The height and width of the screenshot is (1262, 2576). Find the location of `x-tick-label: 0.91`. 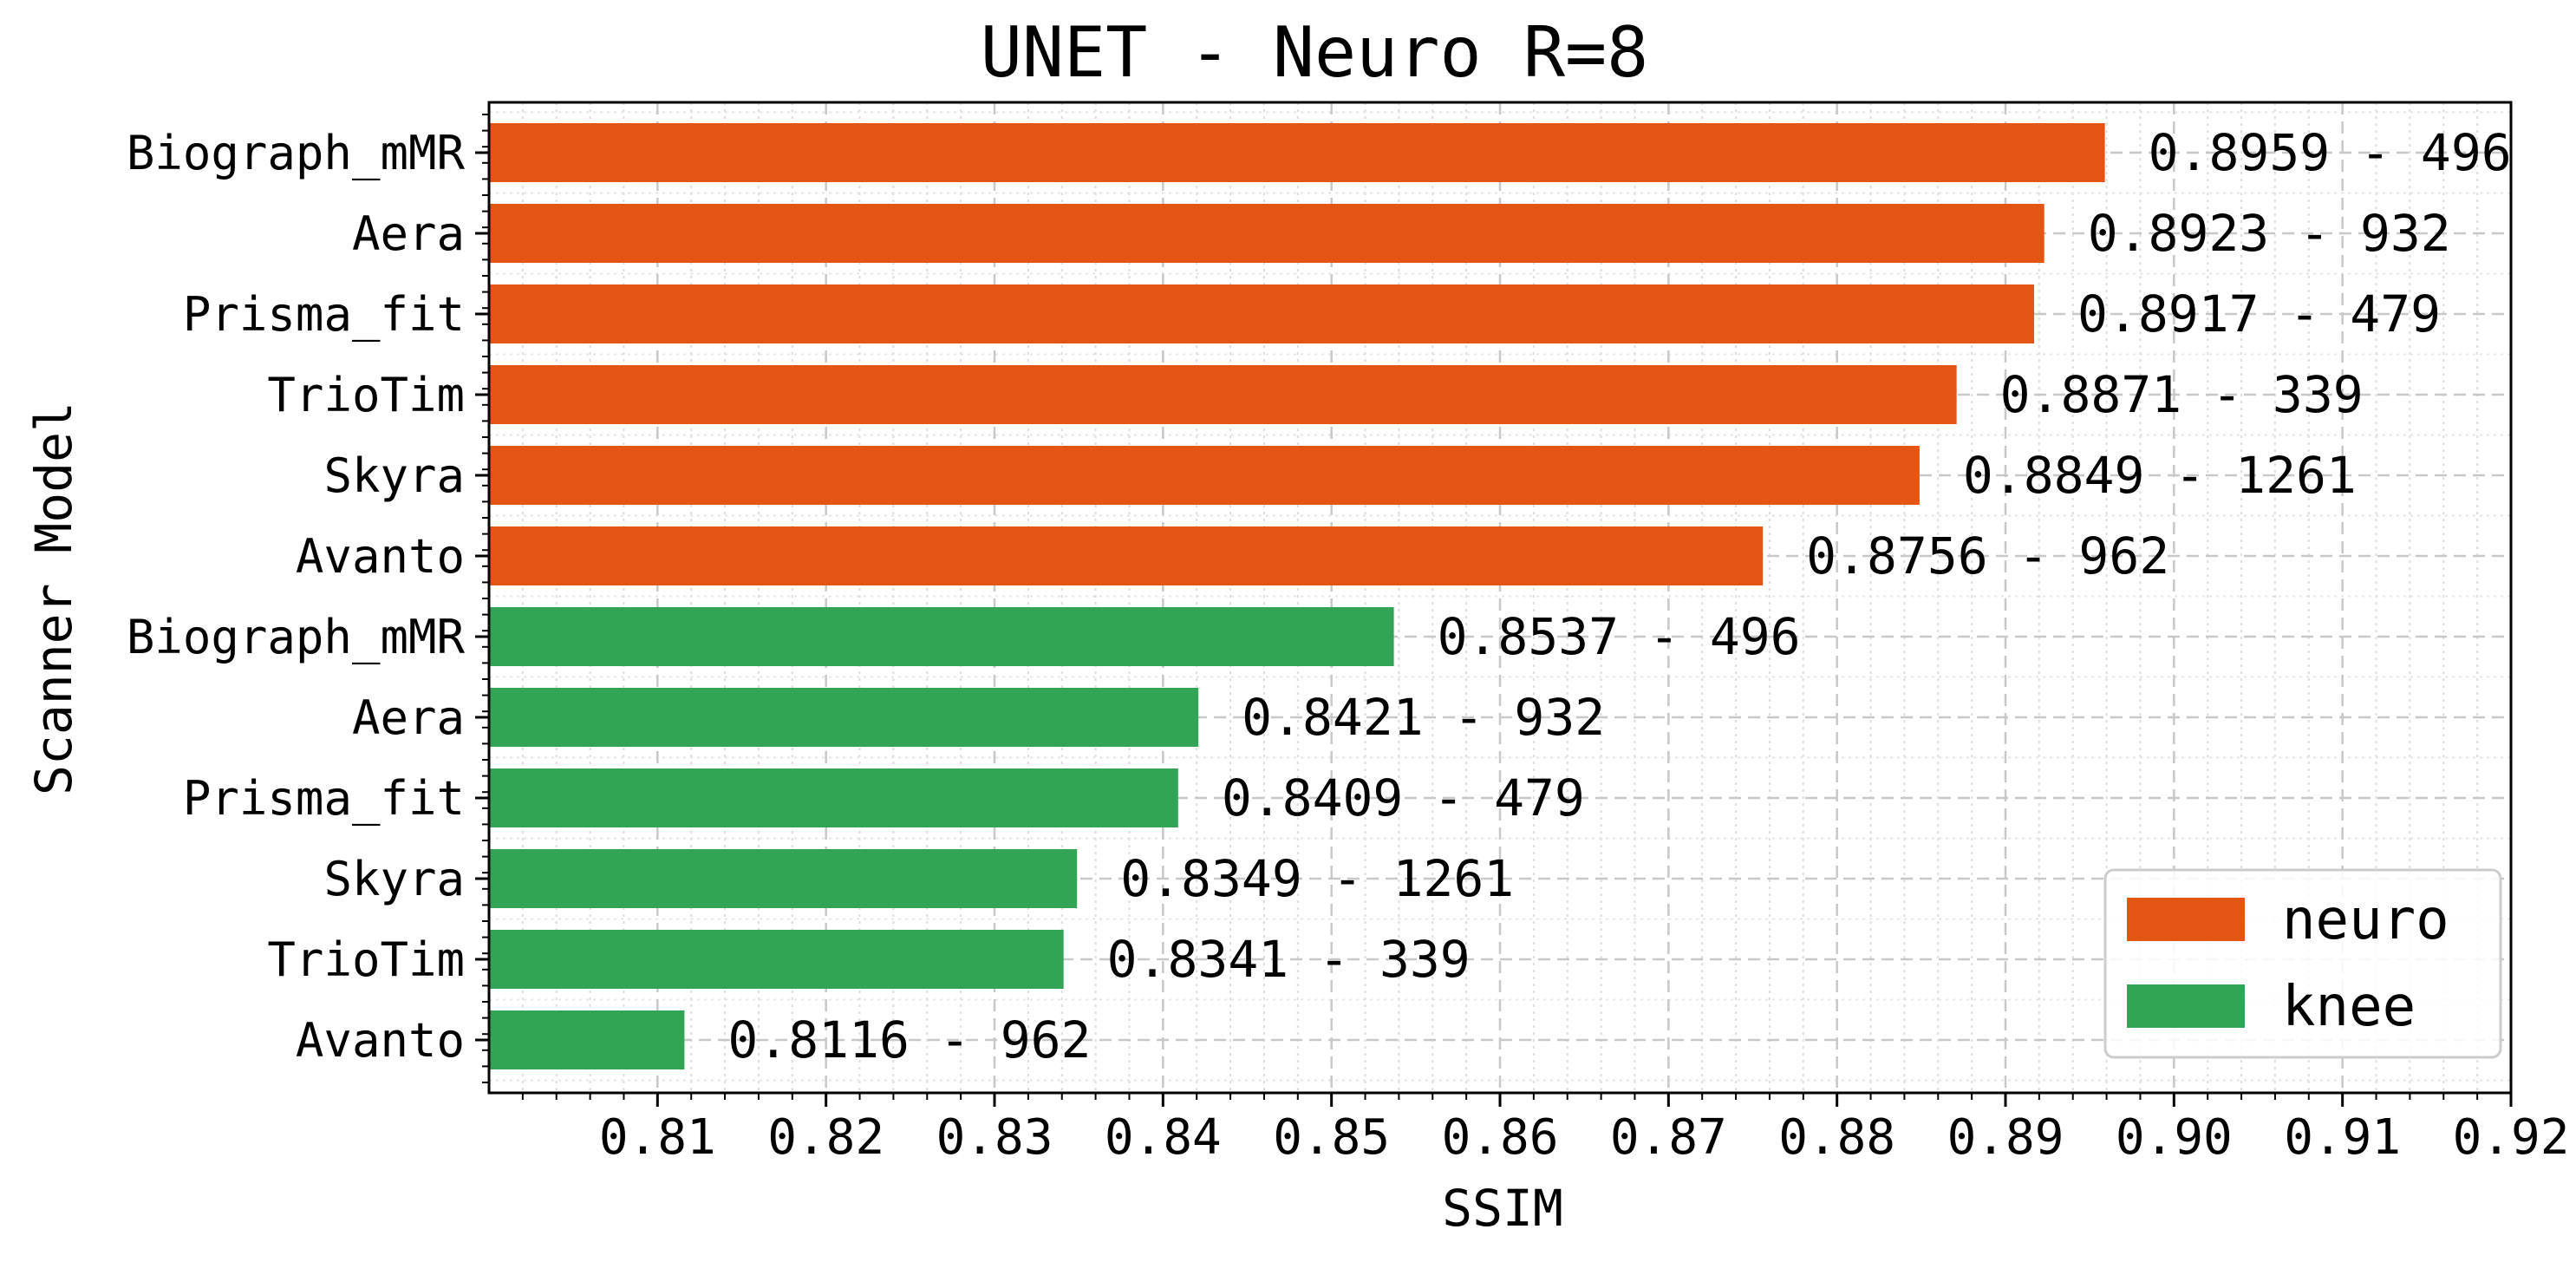

x-tick-label: 0.91 is located at coordinates (2343, 1138).